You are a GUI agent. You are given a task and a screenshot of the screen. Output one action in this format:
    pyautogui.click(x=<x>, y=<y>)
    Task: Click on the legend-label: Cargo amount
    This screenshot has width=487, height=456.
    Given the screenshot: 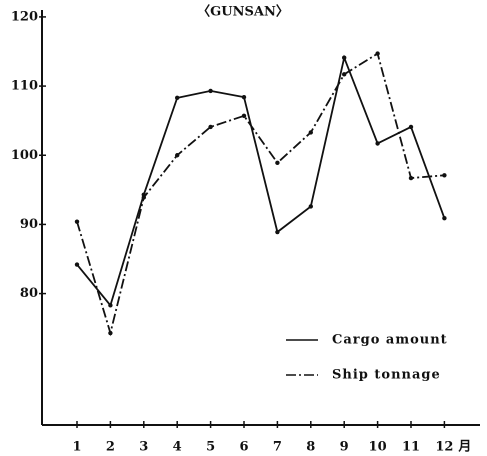 What is the action you would take?
    pyautogui.click(x=390, y=340)
    